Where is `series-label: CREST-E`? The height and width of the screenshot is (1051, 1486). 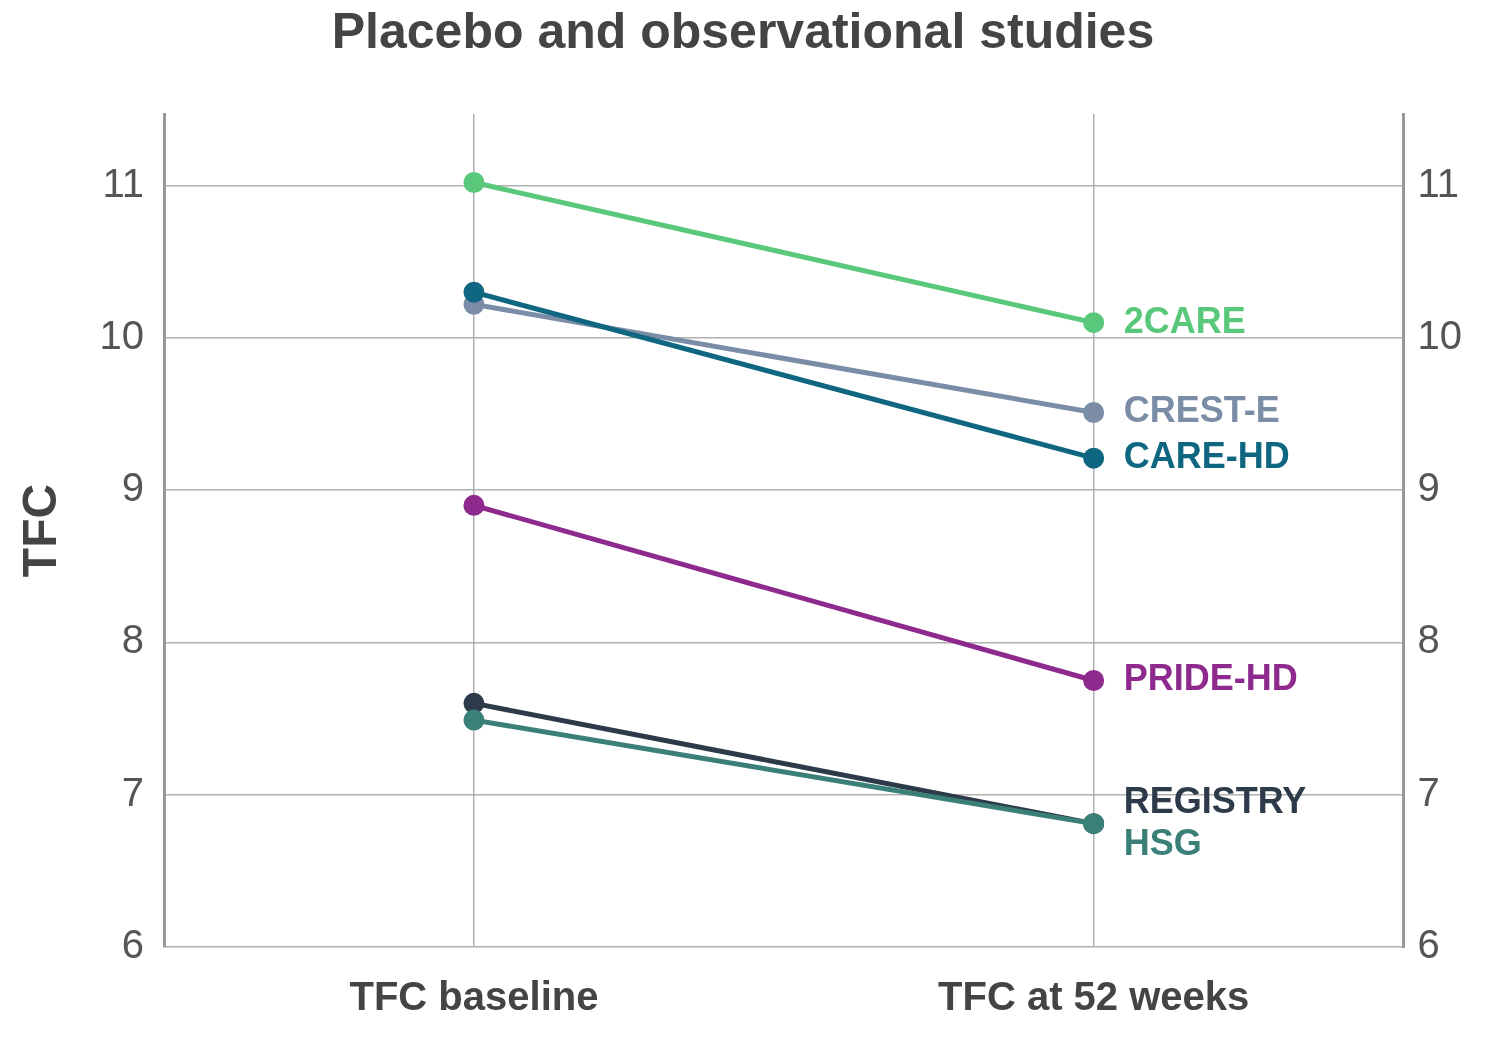 series-label: CREST-E is located at coordinates (1201, 410).